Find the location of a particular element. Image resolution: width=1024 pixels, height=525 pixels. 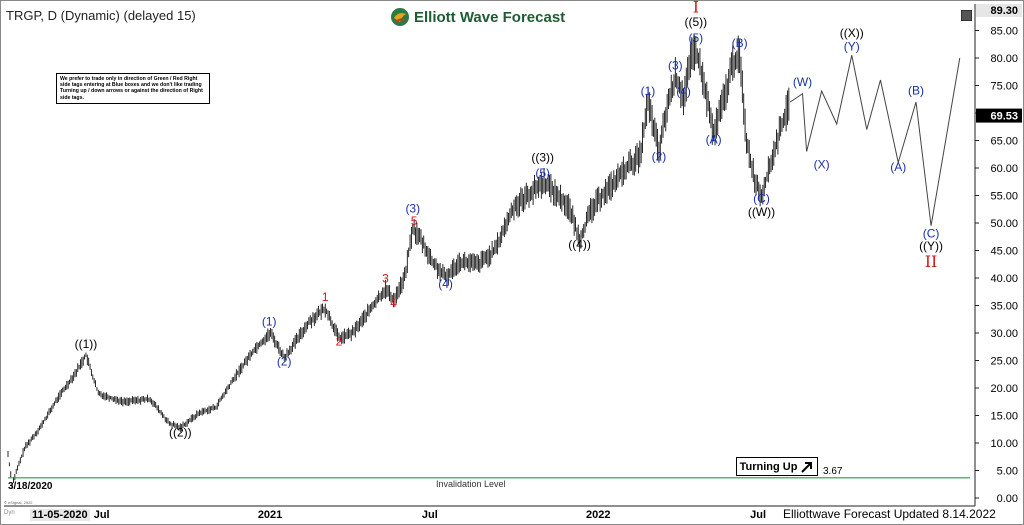

last-price-label: 69.53 is located at coordinates (1004, 117).